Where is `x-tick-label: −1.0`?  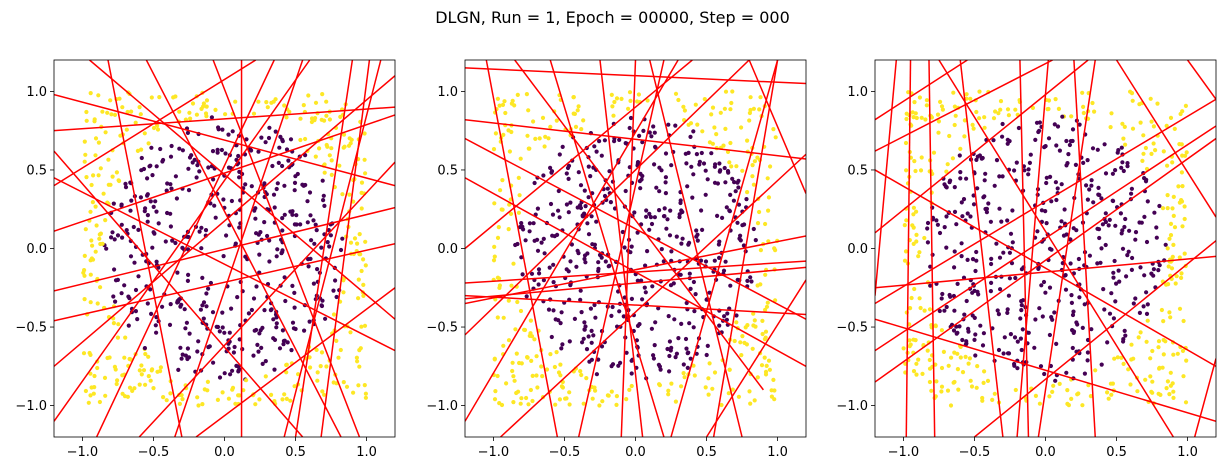 x-tick-label: −1.0 is located at coordinates (904, 452).